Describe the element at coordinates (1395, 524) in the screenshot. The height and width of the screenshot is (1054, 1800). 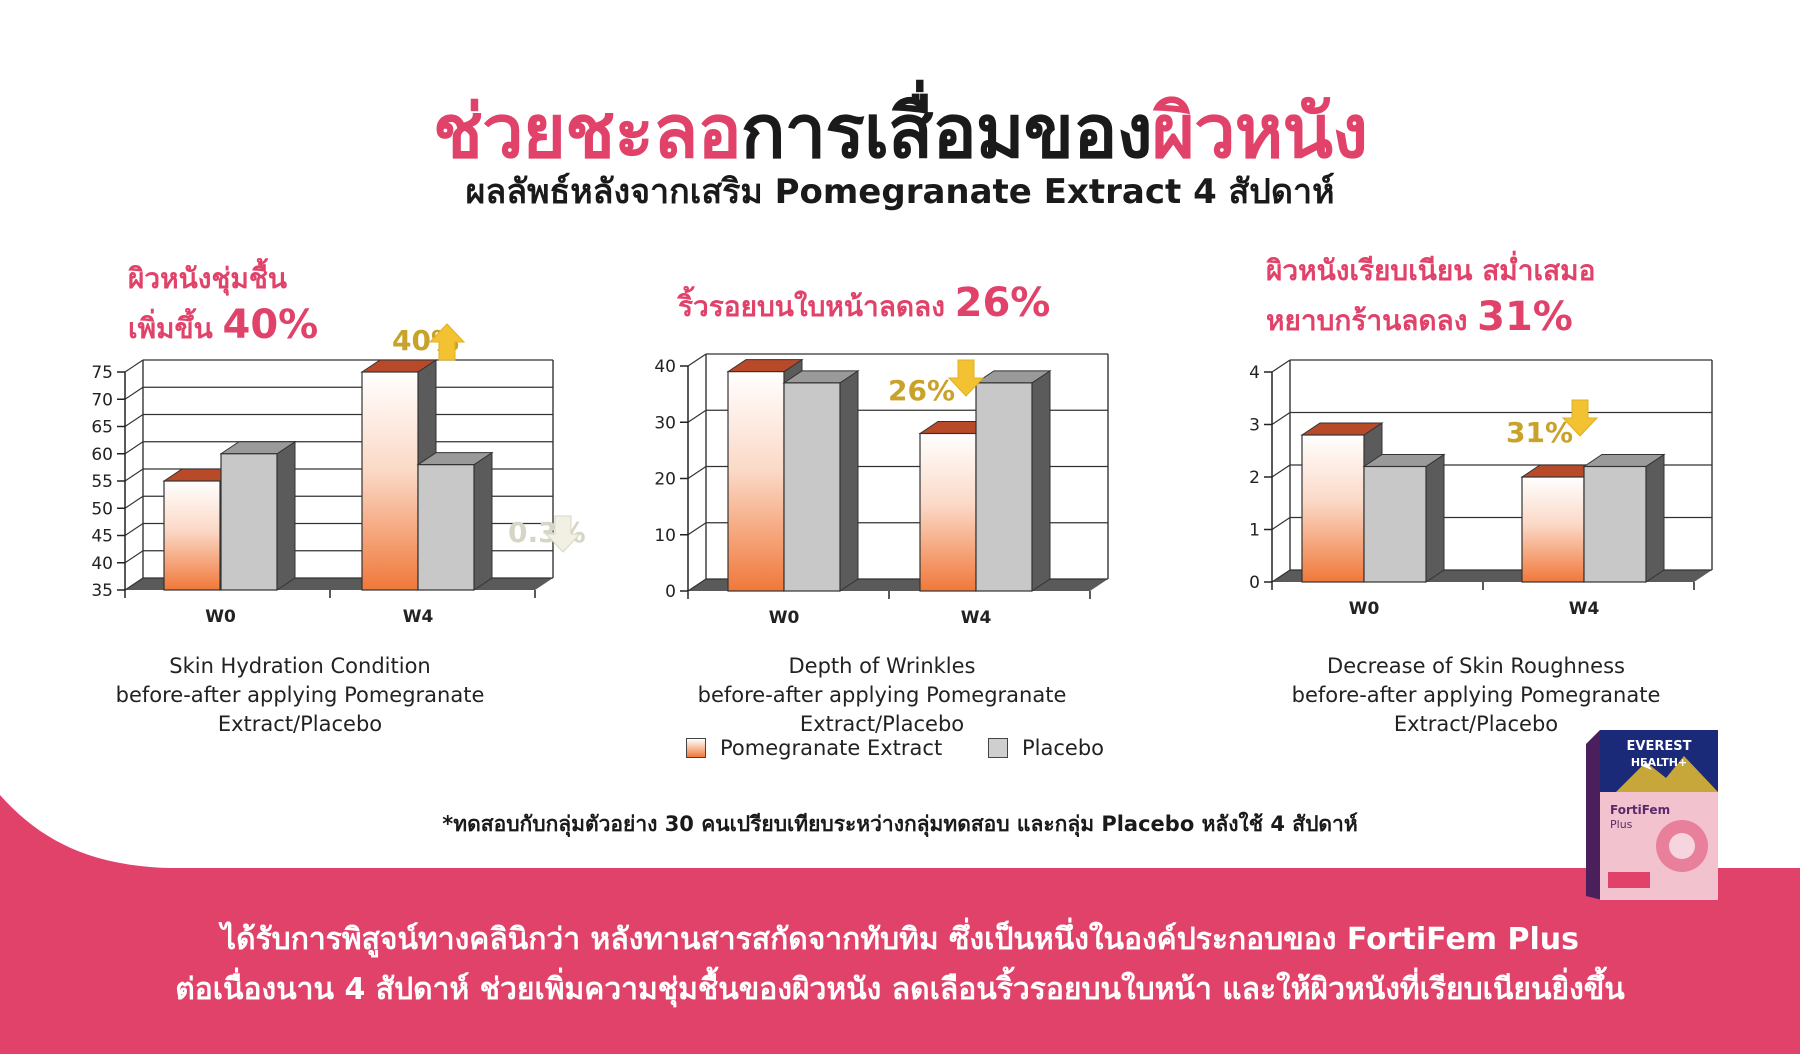
I see `chart2-bar-placebo-w0` at that location.